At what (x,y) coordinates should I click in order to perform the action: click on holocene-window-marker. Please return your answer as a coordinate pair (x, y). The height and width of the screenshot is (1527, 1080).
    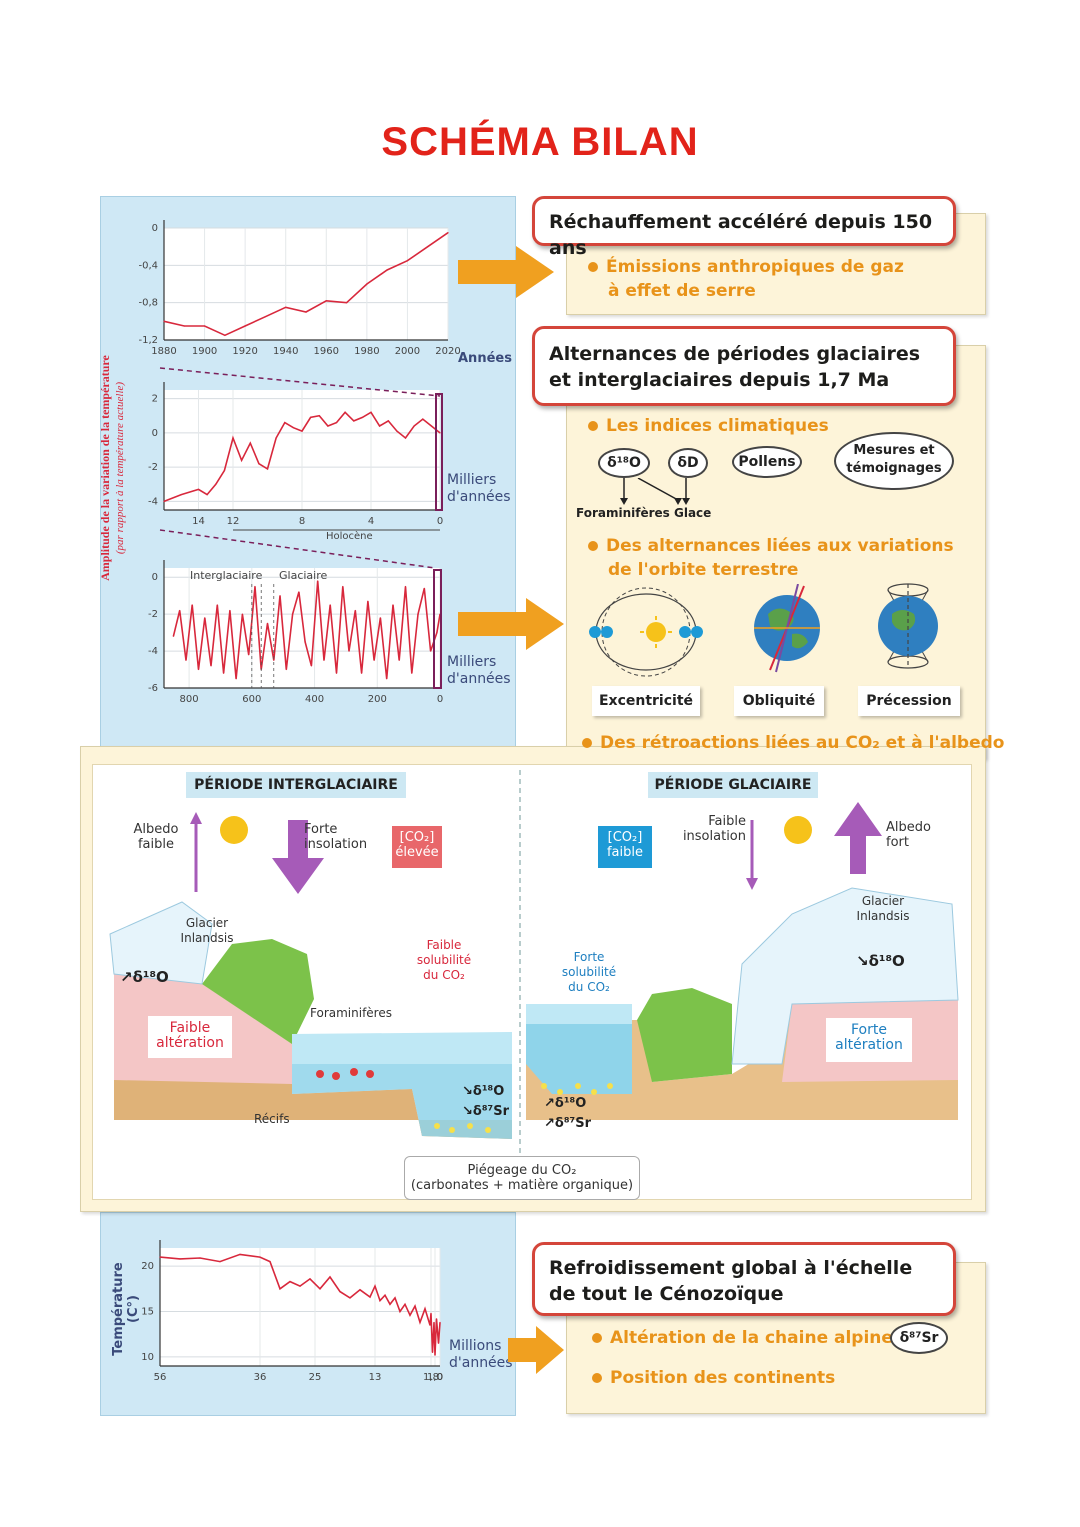
    Looking at the image, I should click on (437, 629).